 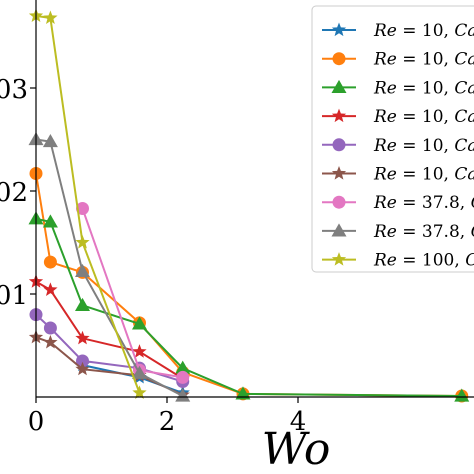 I want to click on x-axis-title: Wo, so click(x=296, y=449).